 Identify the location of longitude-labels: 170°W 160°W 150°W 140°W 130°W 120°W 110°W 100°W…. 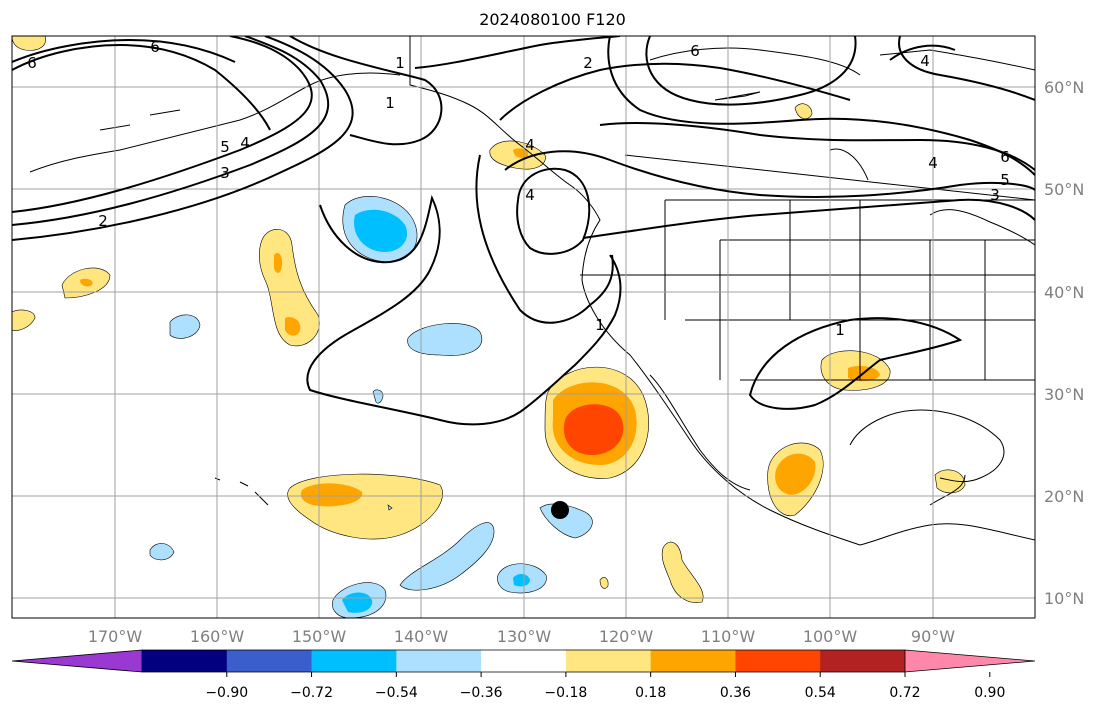
(521, 636).